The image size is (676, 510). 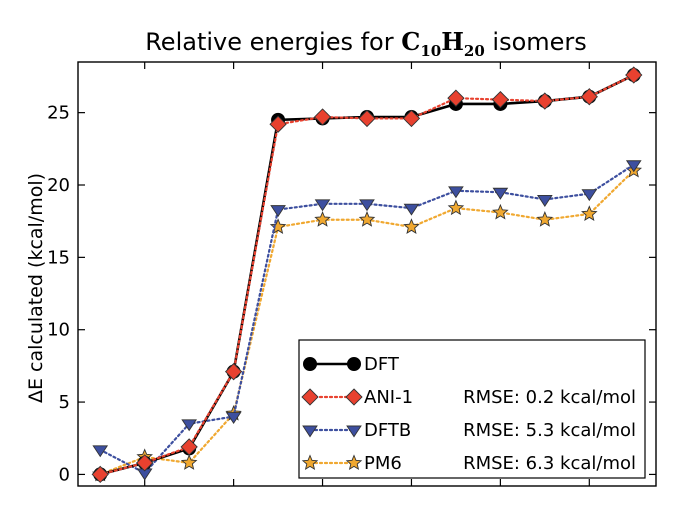 I want to click on legend-item: PM6 RMSE: 6.3 kcal/mol, so click(x=468, y=463).